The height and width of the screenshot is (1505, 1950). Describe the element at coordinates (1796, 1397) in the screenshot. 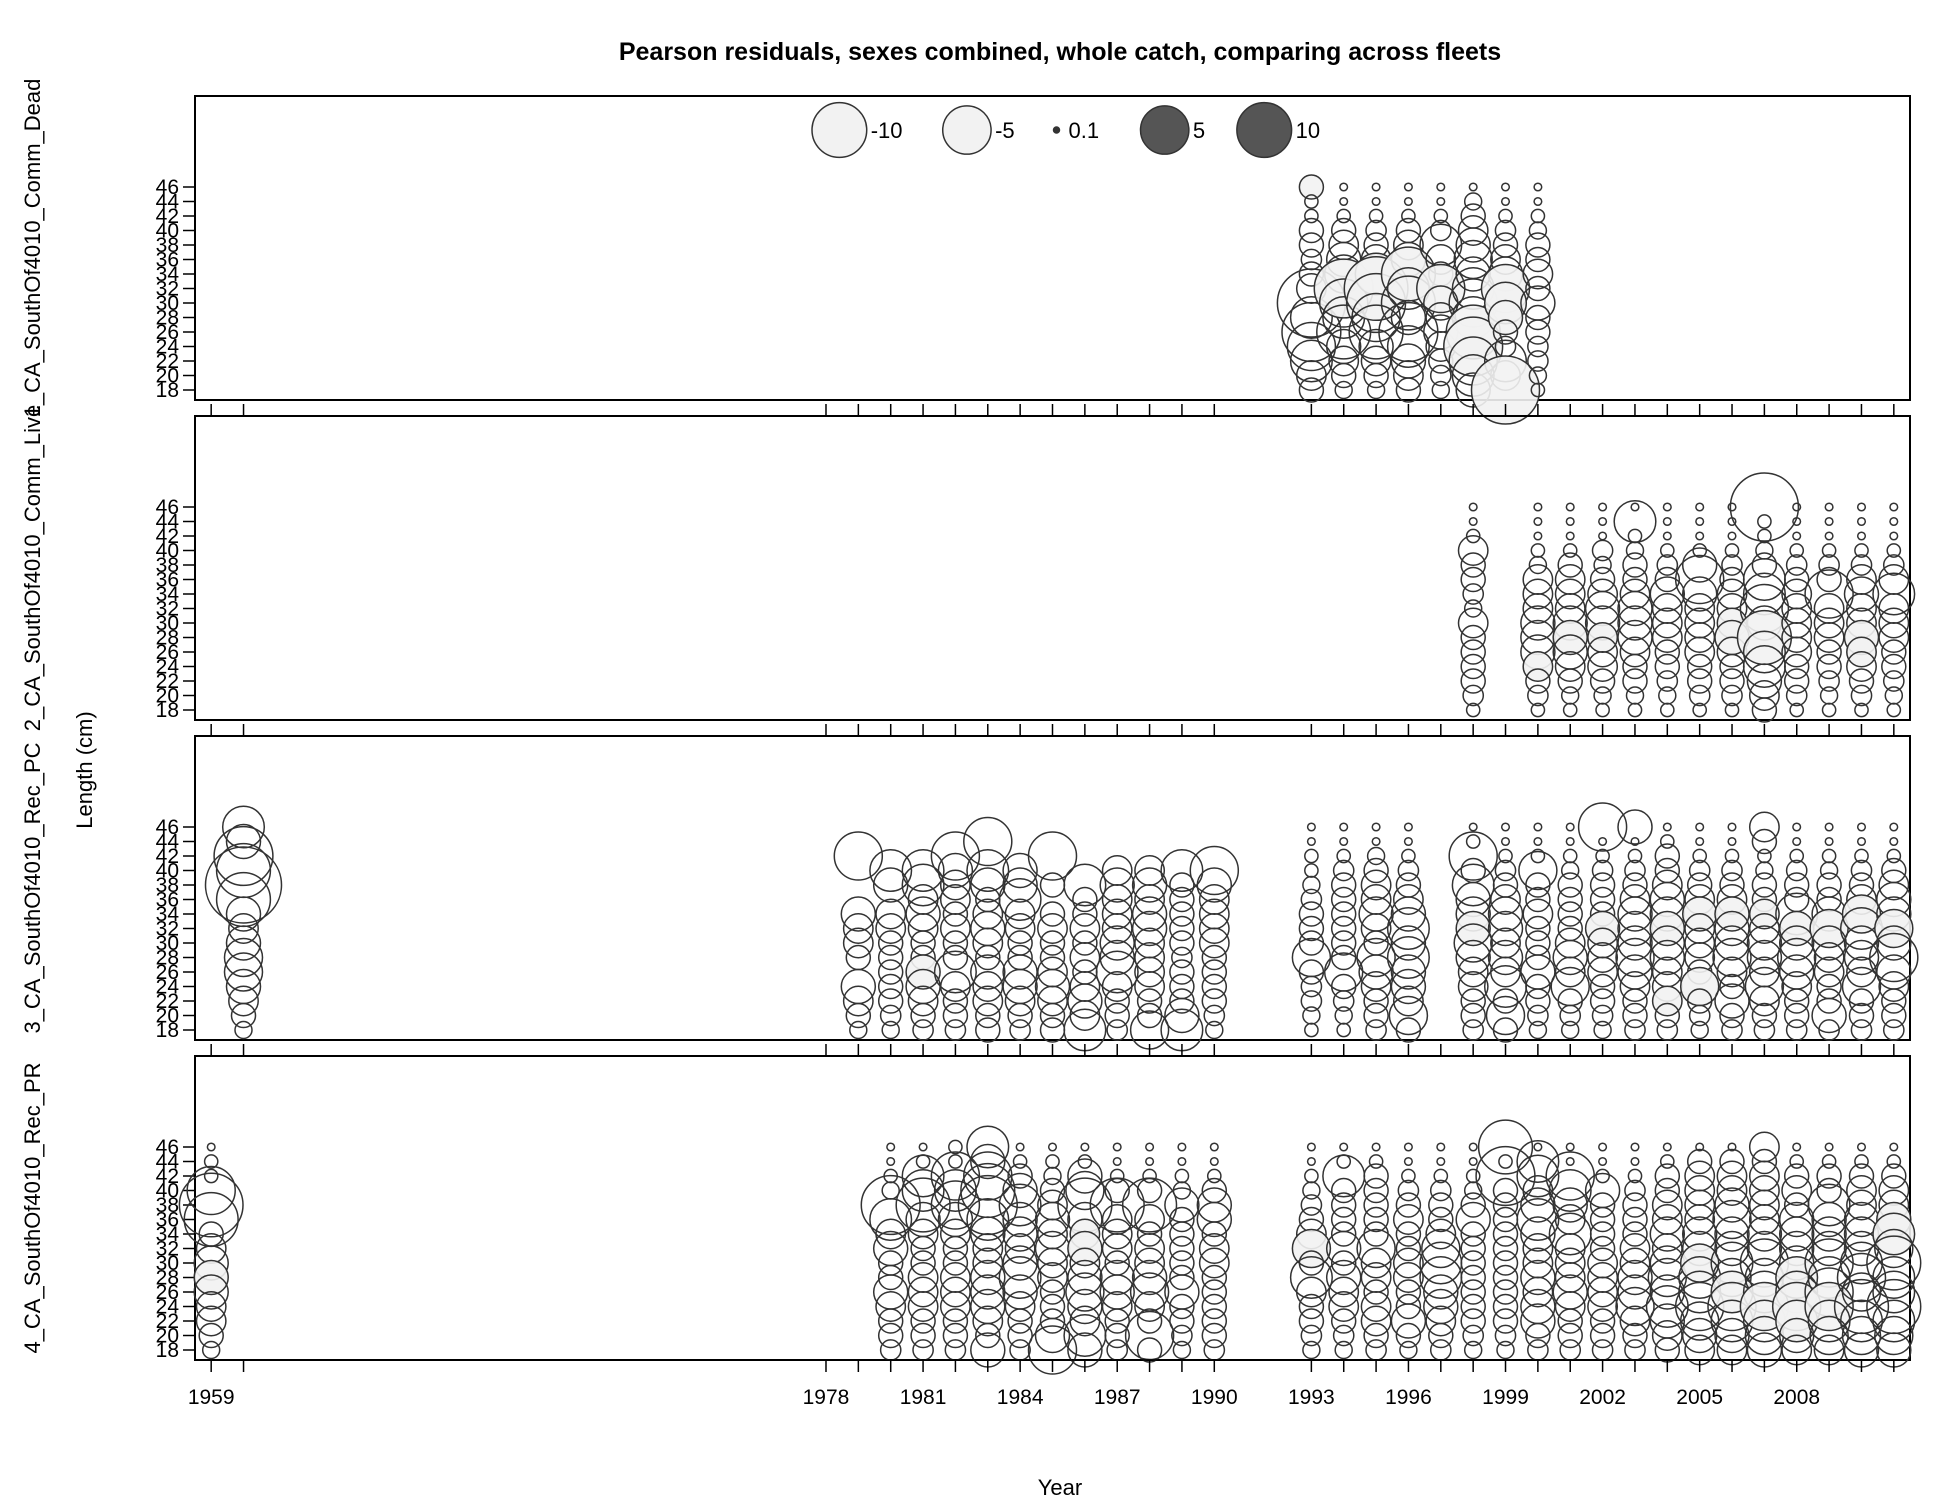

I see `x-tick-label: 2008` at that location.